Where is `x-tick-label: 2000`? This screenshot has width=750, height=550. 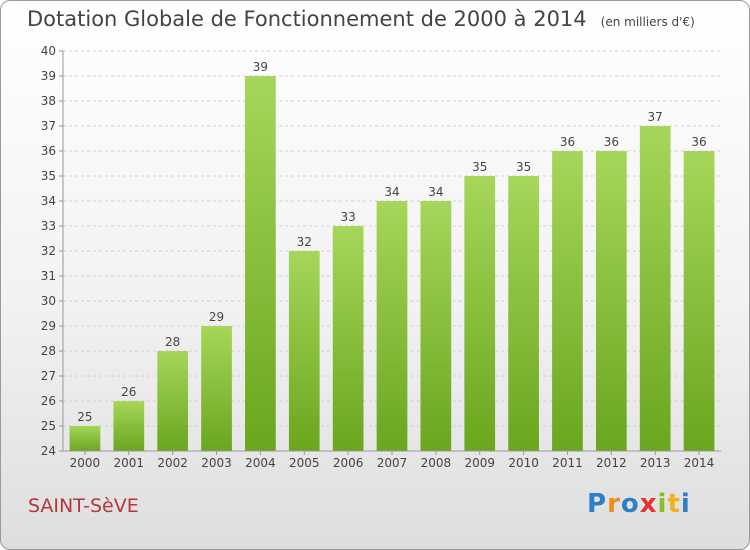 x-tick-label: 2000 is located at coordinates (85, 463).